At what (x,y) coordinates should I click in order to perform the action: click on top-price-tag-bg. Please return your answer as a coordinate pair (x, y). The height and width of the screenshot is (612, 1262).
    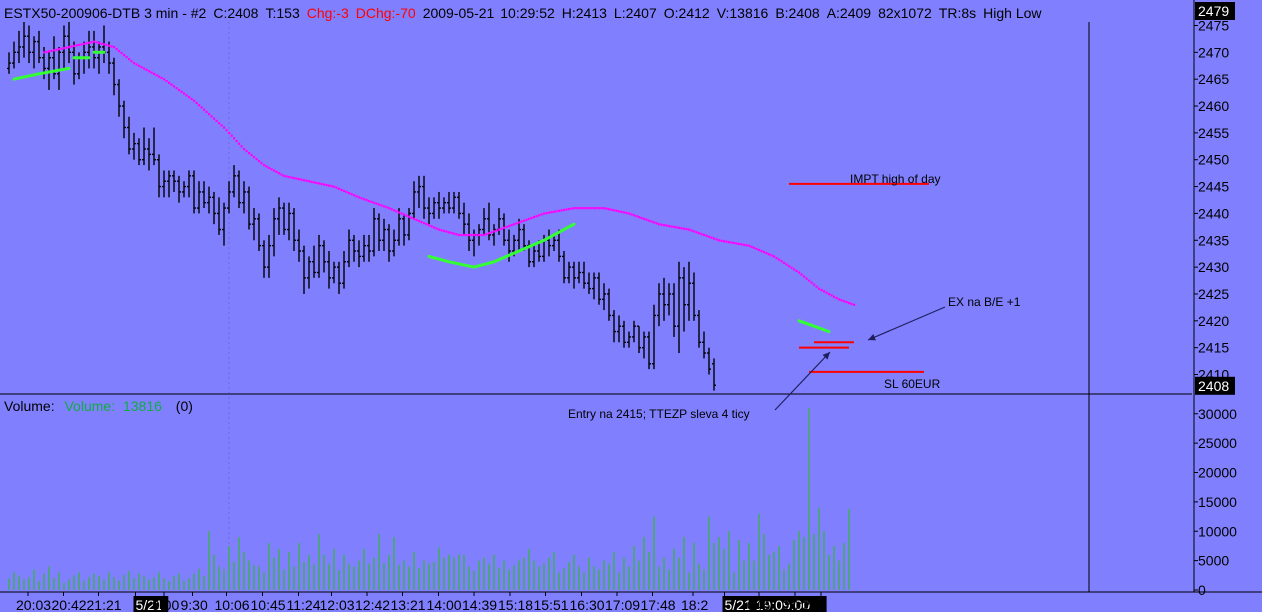
    Looking at the image, I should click on (1215, 11).